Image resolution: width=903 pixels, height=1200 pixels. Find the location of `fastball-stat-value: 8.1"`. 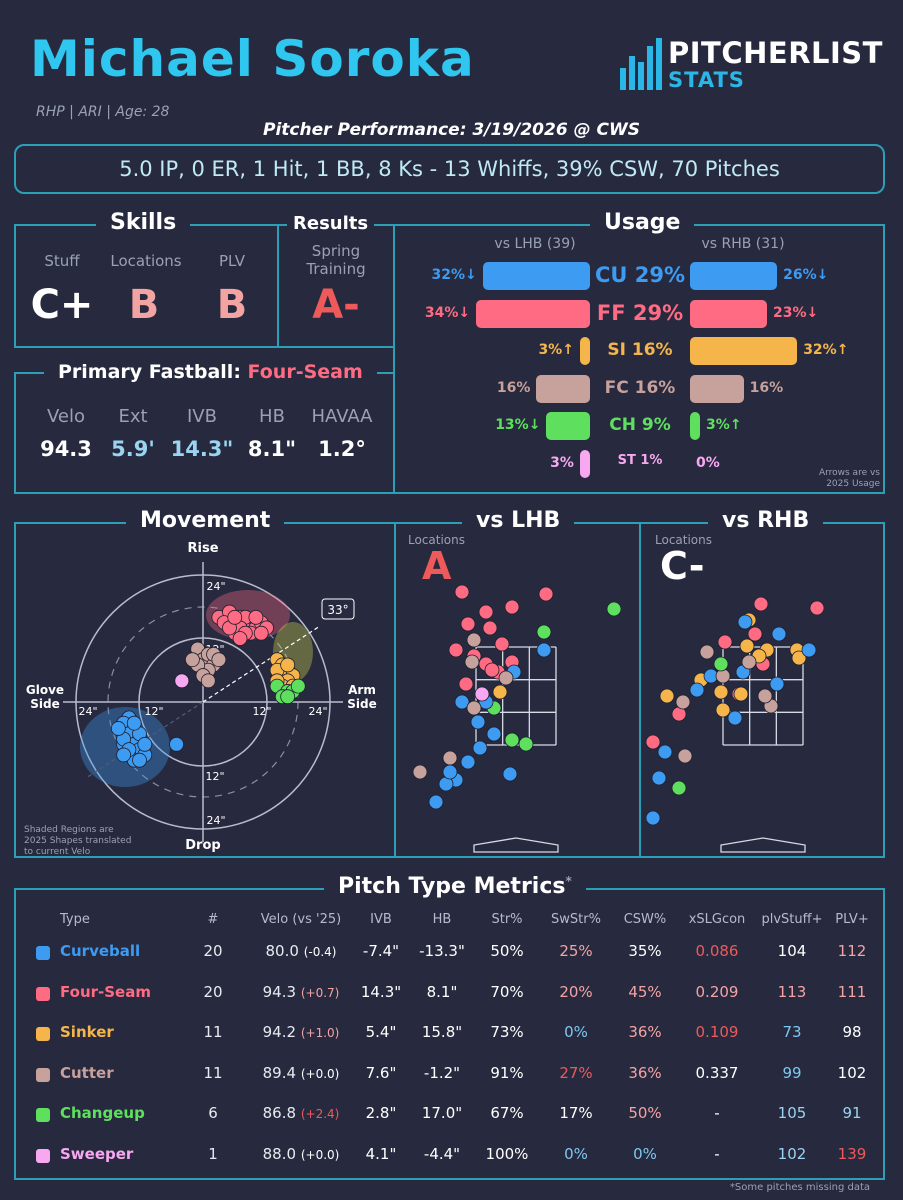

fastball-stat-value: 8.1" is located at coordinates (272, 449).